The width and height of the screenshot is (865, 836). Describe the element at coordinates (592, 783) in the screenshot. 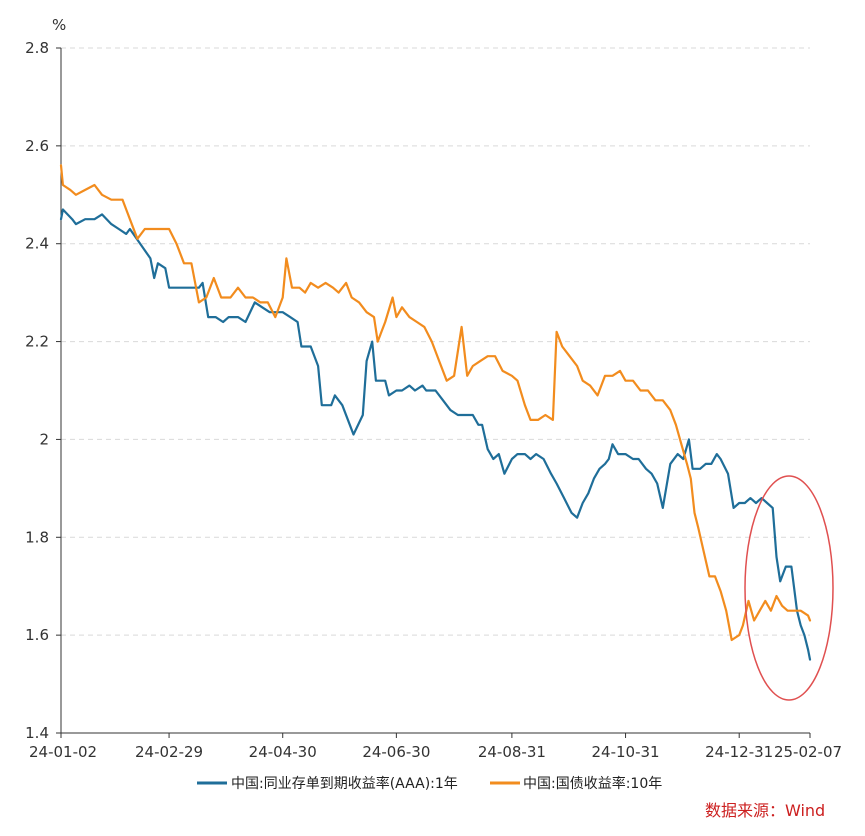

I see `legend-label-series-2: 中国:国债收益率:10年` at that location.